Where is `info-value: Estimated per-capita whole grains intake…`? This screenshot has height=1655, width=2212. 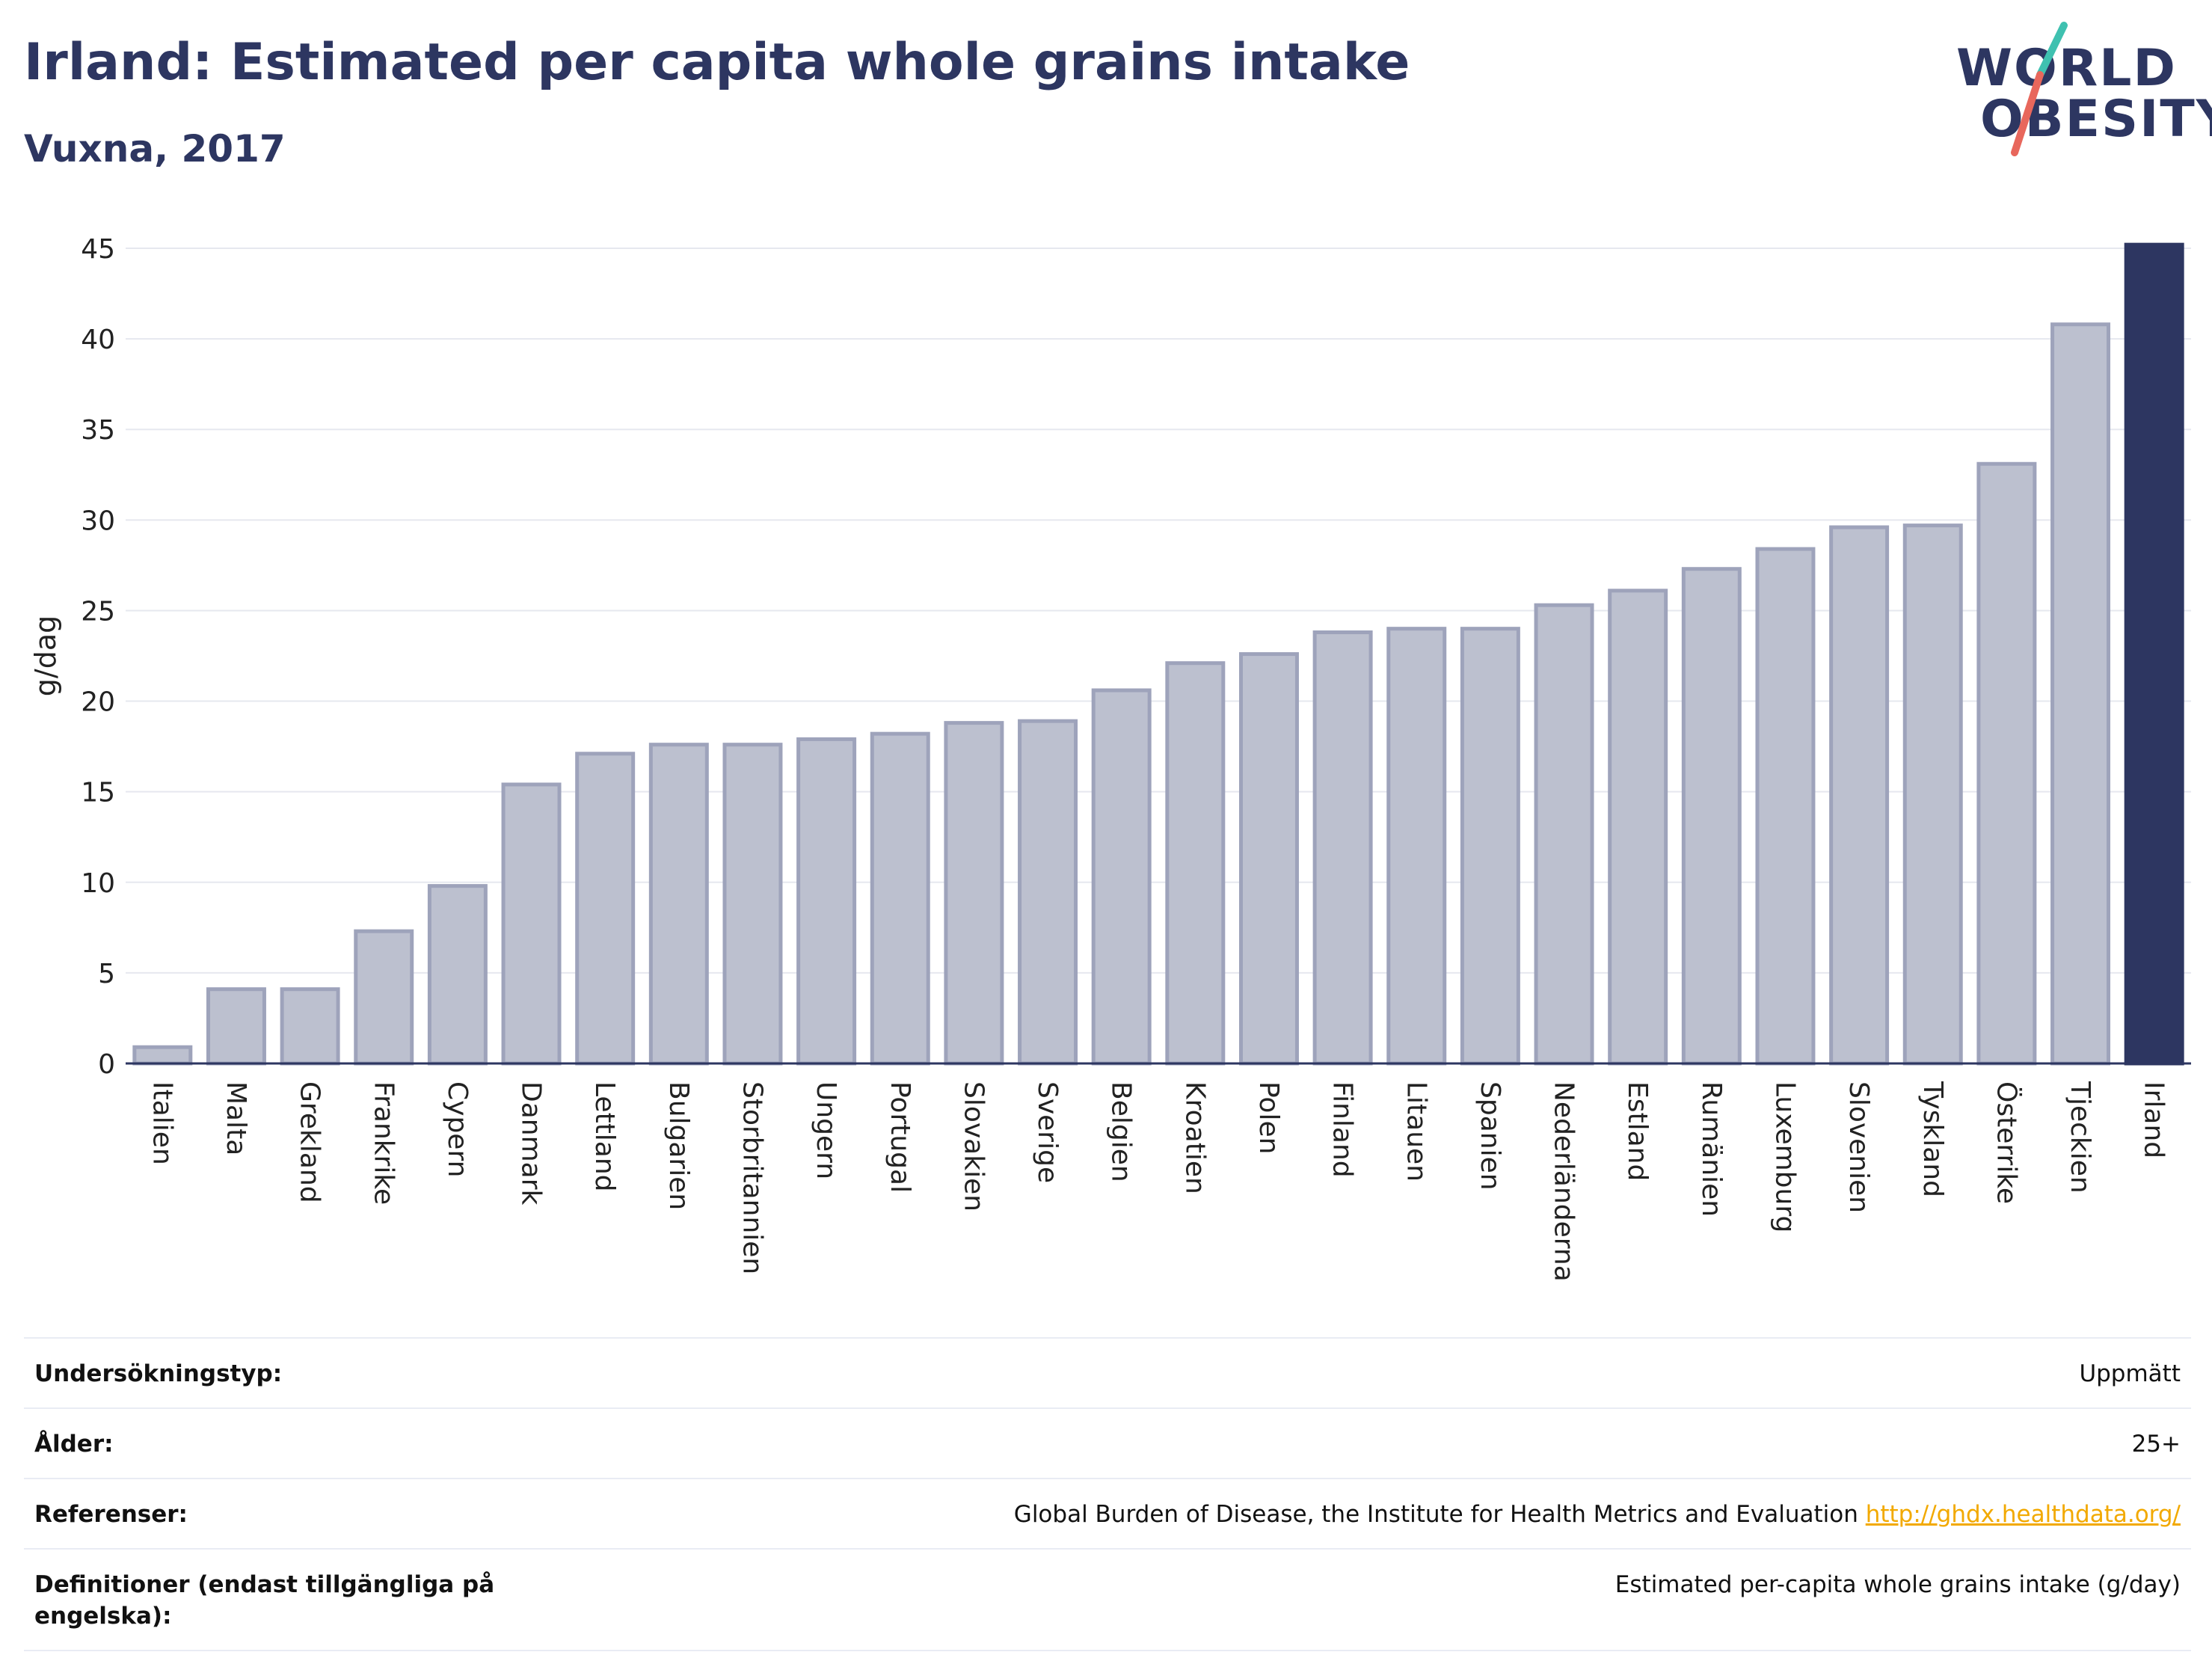
info-value: Estimated per-capita whole grains intake… is located at coordinates (1898, 1584).